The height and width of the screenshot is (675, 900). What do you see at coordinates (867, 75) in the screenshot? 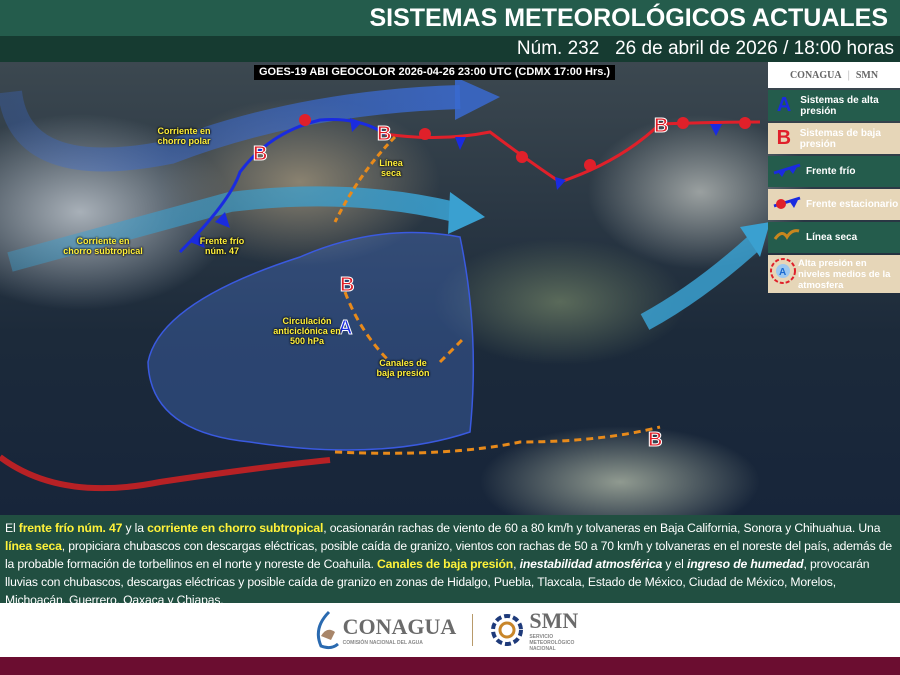
I see `smn-logo: SMN` at bounding box center [867, 75].